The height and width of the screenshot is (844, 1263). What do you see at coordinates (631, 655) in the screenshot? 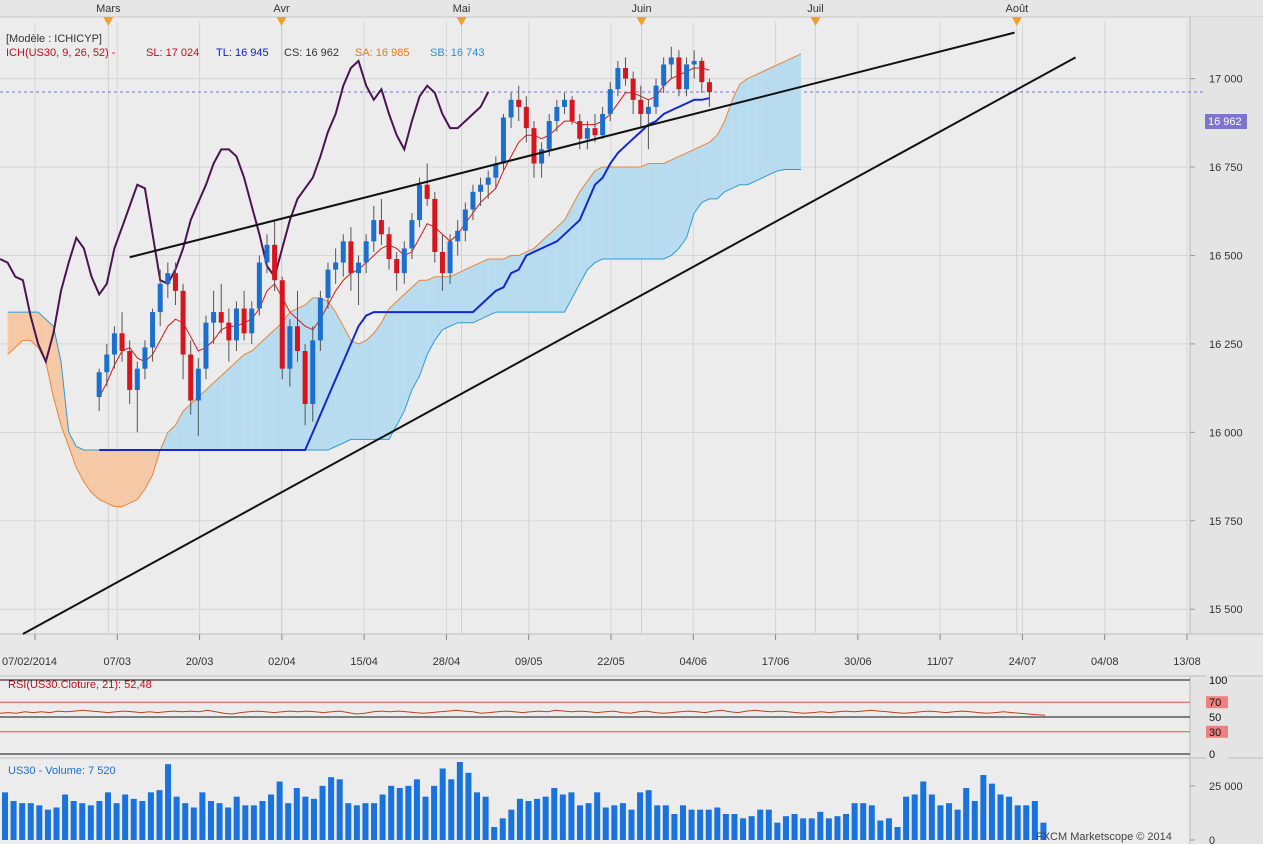
I see `date-axis-strip` at bounding box center [631, 655].